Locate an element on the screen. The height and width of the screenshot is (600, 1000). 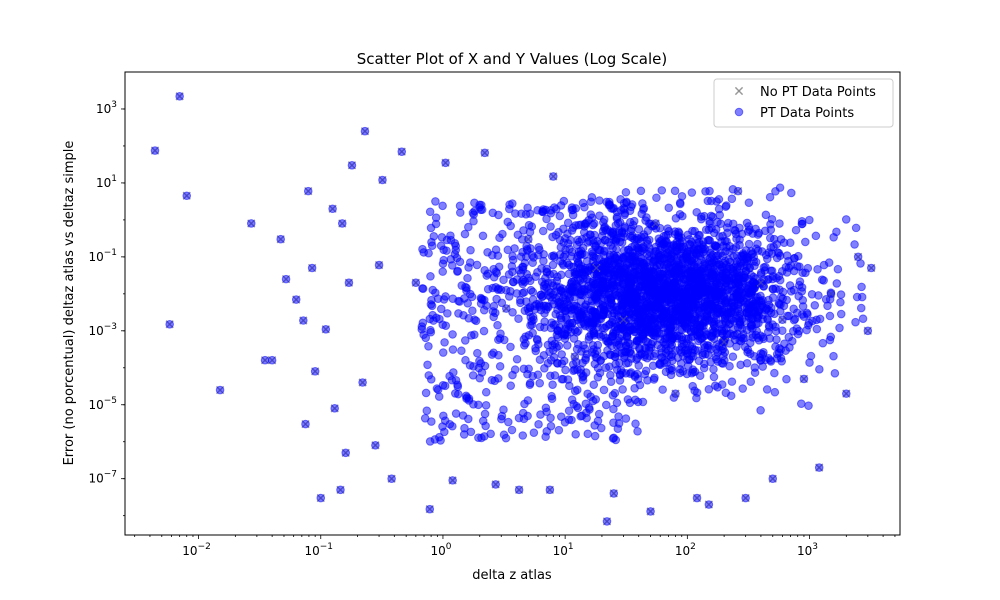
x-tick-label: 102 is located at coordinates (685, 550).